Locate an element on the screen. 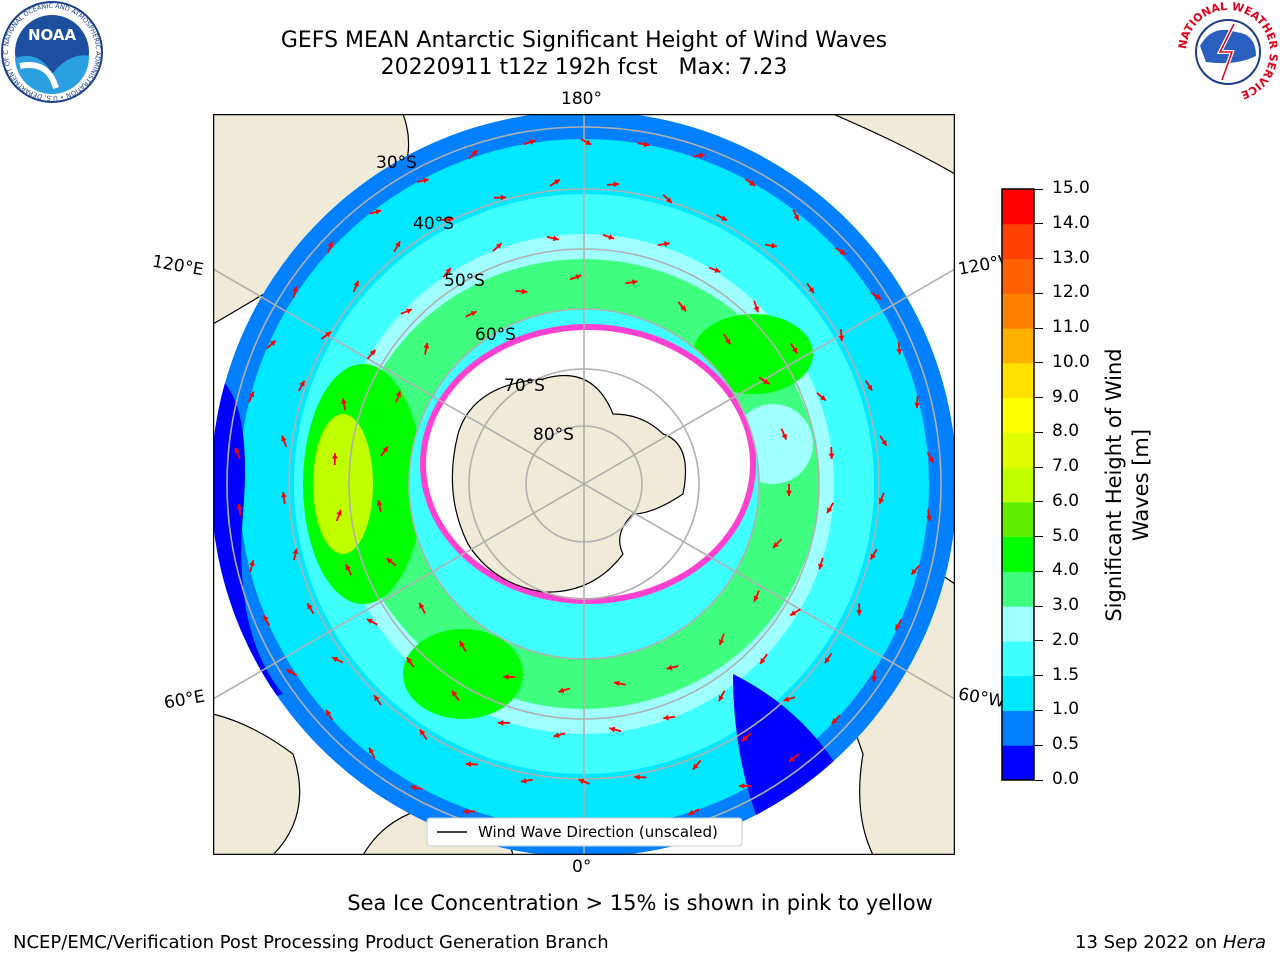 Image resolution: width=1280 pixels, height=960 pixels. colorbar-tick-label: 4.0 is located at coordinates (1066, 570).